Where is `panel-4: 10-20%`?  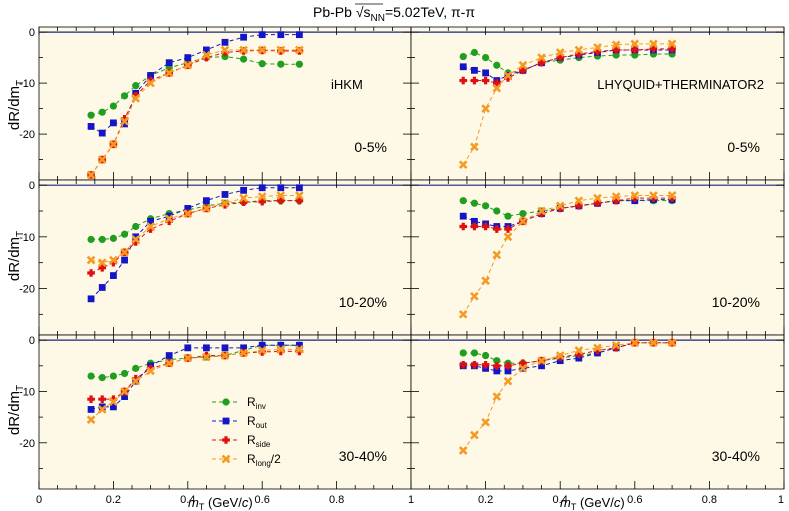
panel-4: 10-20% is located at coordinates (597, 257).